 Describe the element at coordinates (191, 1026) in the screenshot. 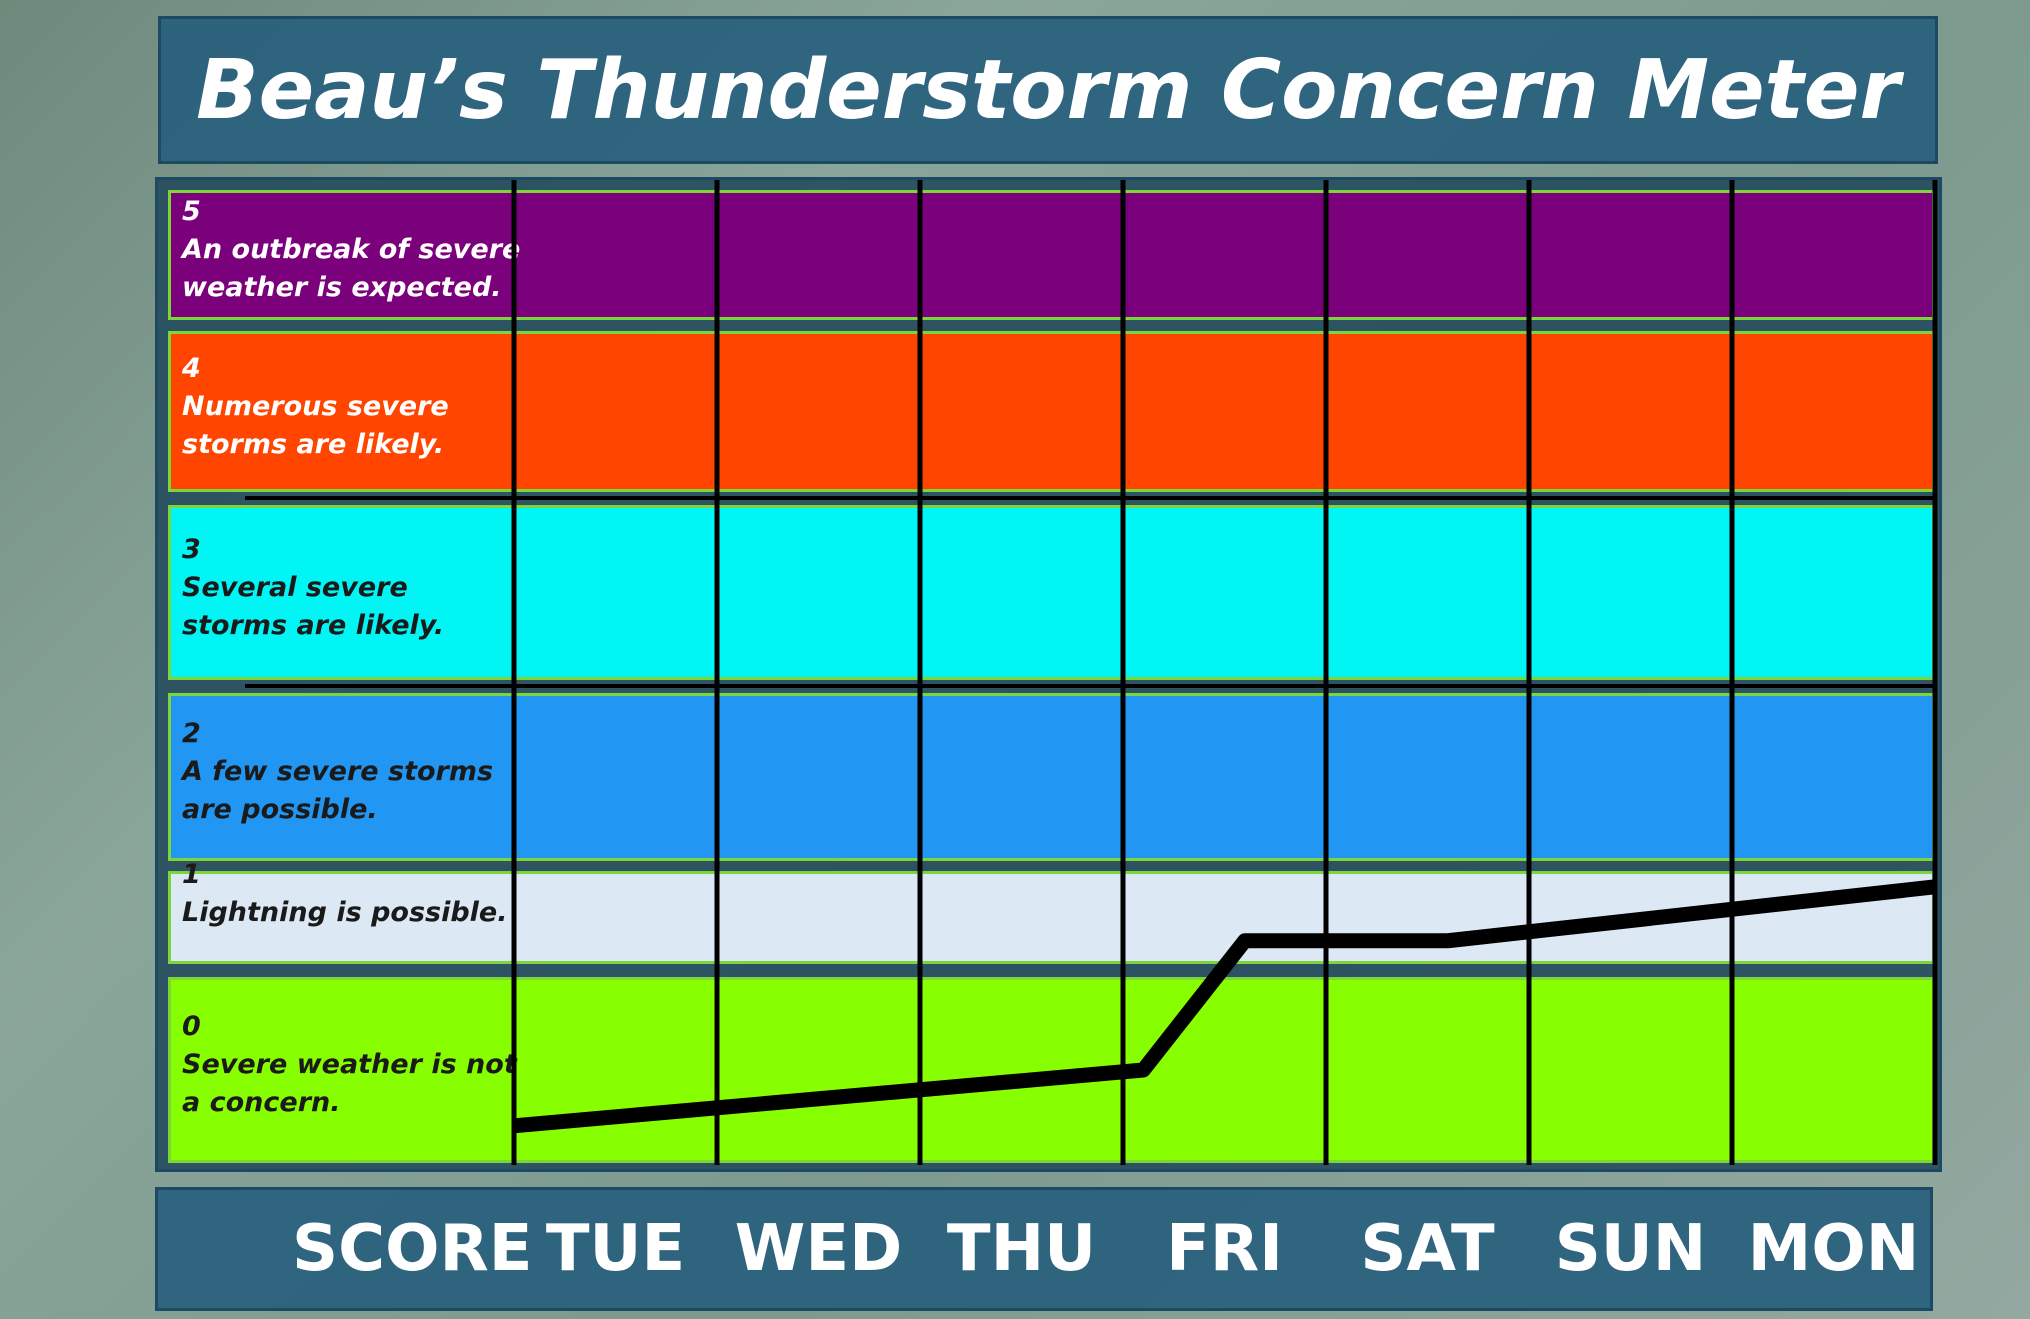

I see `level-score: 0` at that location.